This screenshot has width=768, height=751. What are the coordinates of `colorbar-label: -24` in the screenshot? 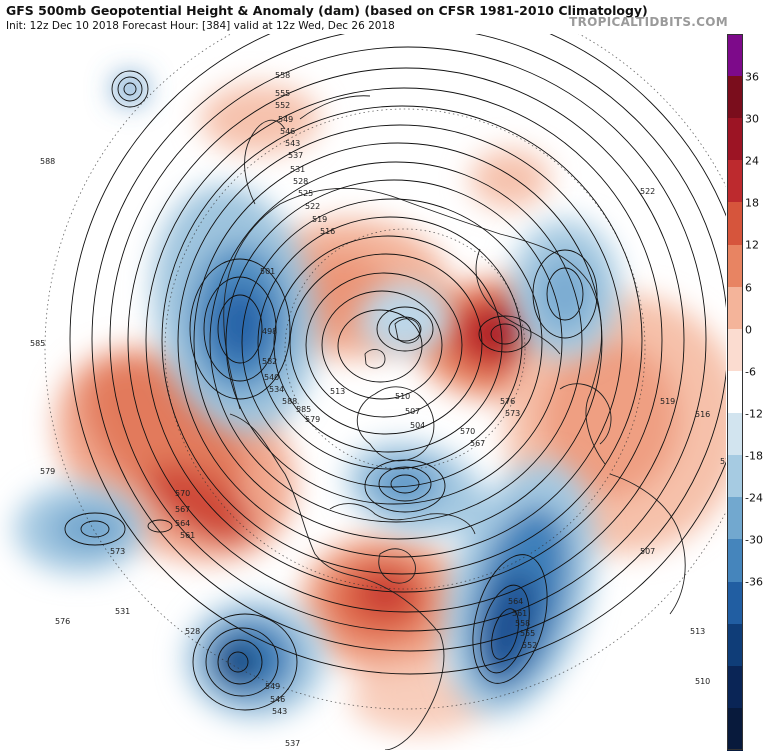 It's located at (754, 498).